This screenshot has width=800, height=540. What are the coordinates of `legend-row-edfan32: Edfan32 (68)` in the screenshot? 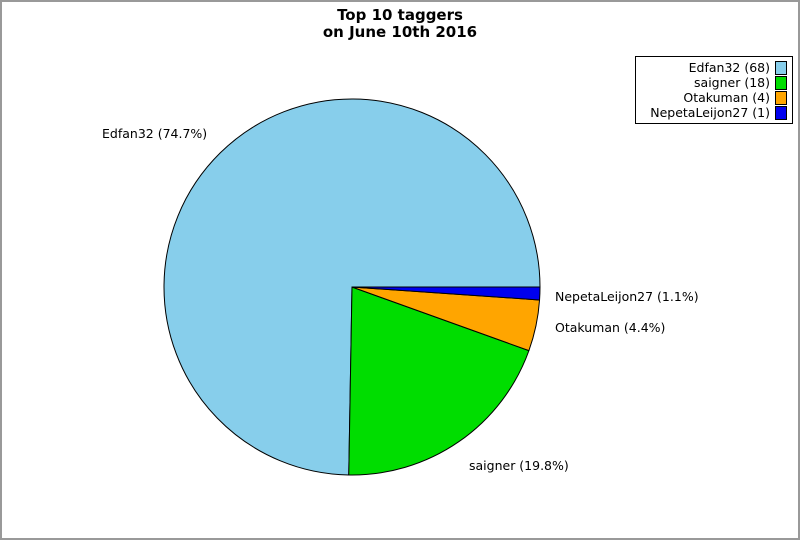 It's located at (714, 67).